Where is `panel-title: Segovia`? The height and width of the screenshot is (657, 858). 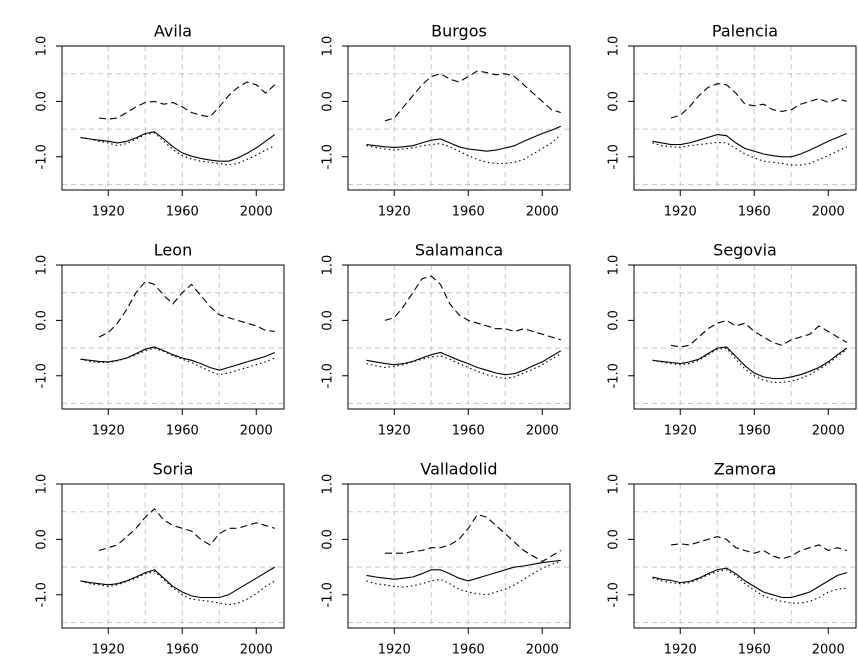 panel-title: Segovia is located at coordinates (745, 250).